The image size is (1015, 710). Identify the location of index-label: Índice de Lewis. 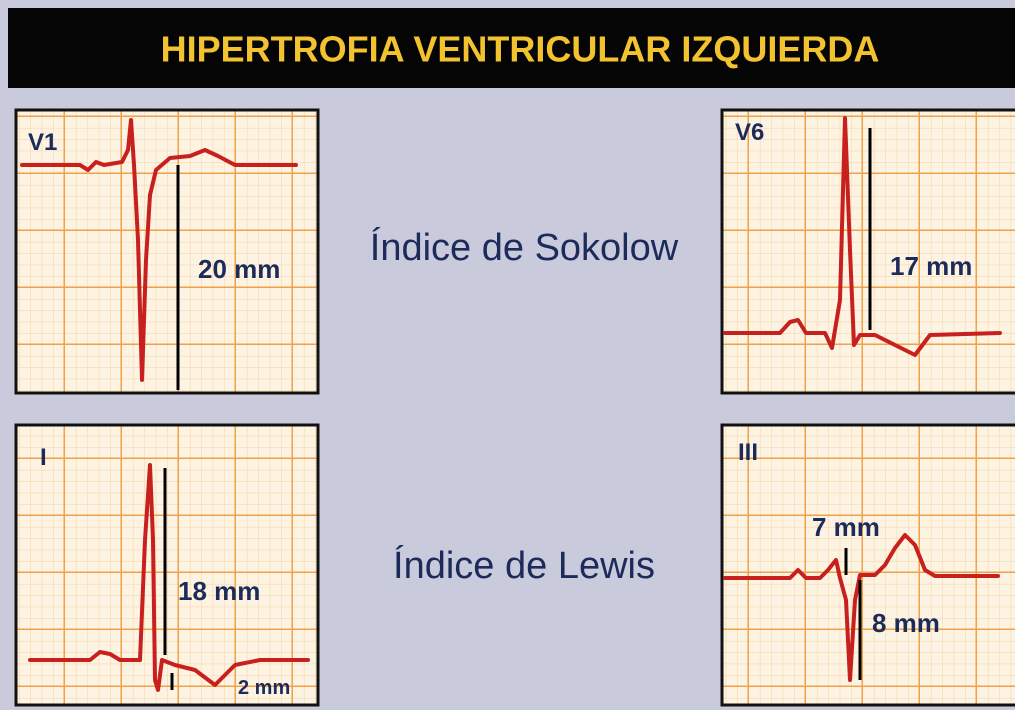
(524, 565).